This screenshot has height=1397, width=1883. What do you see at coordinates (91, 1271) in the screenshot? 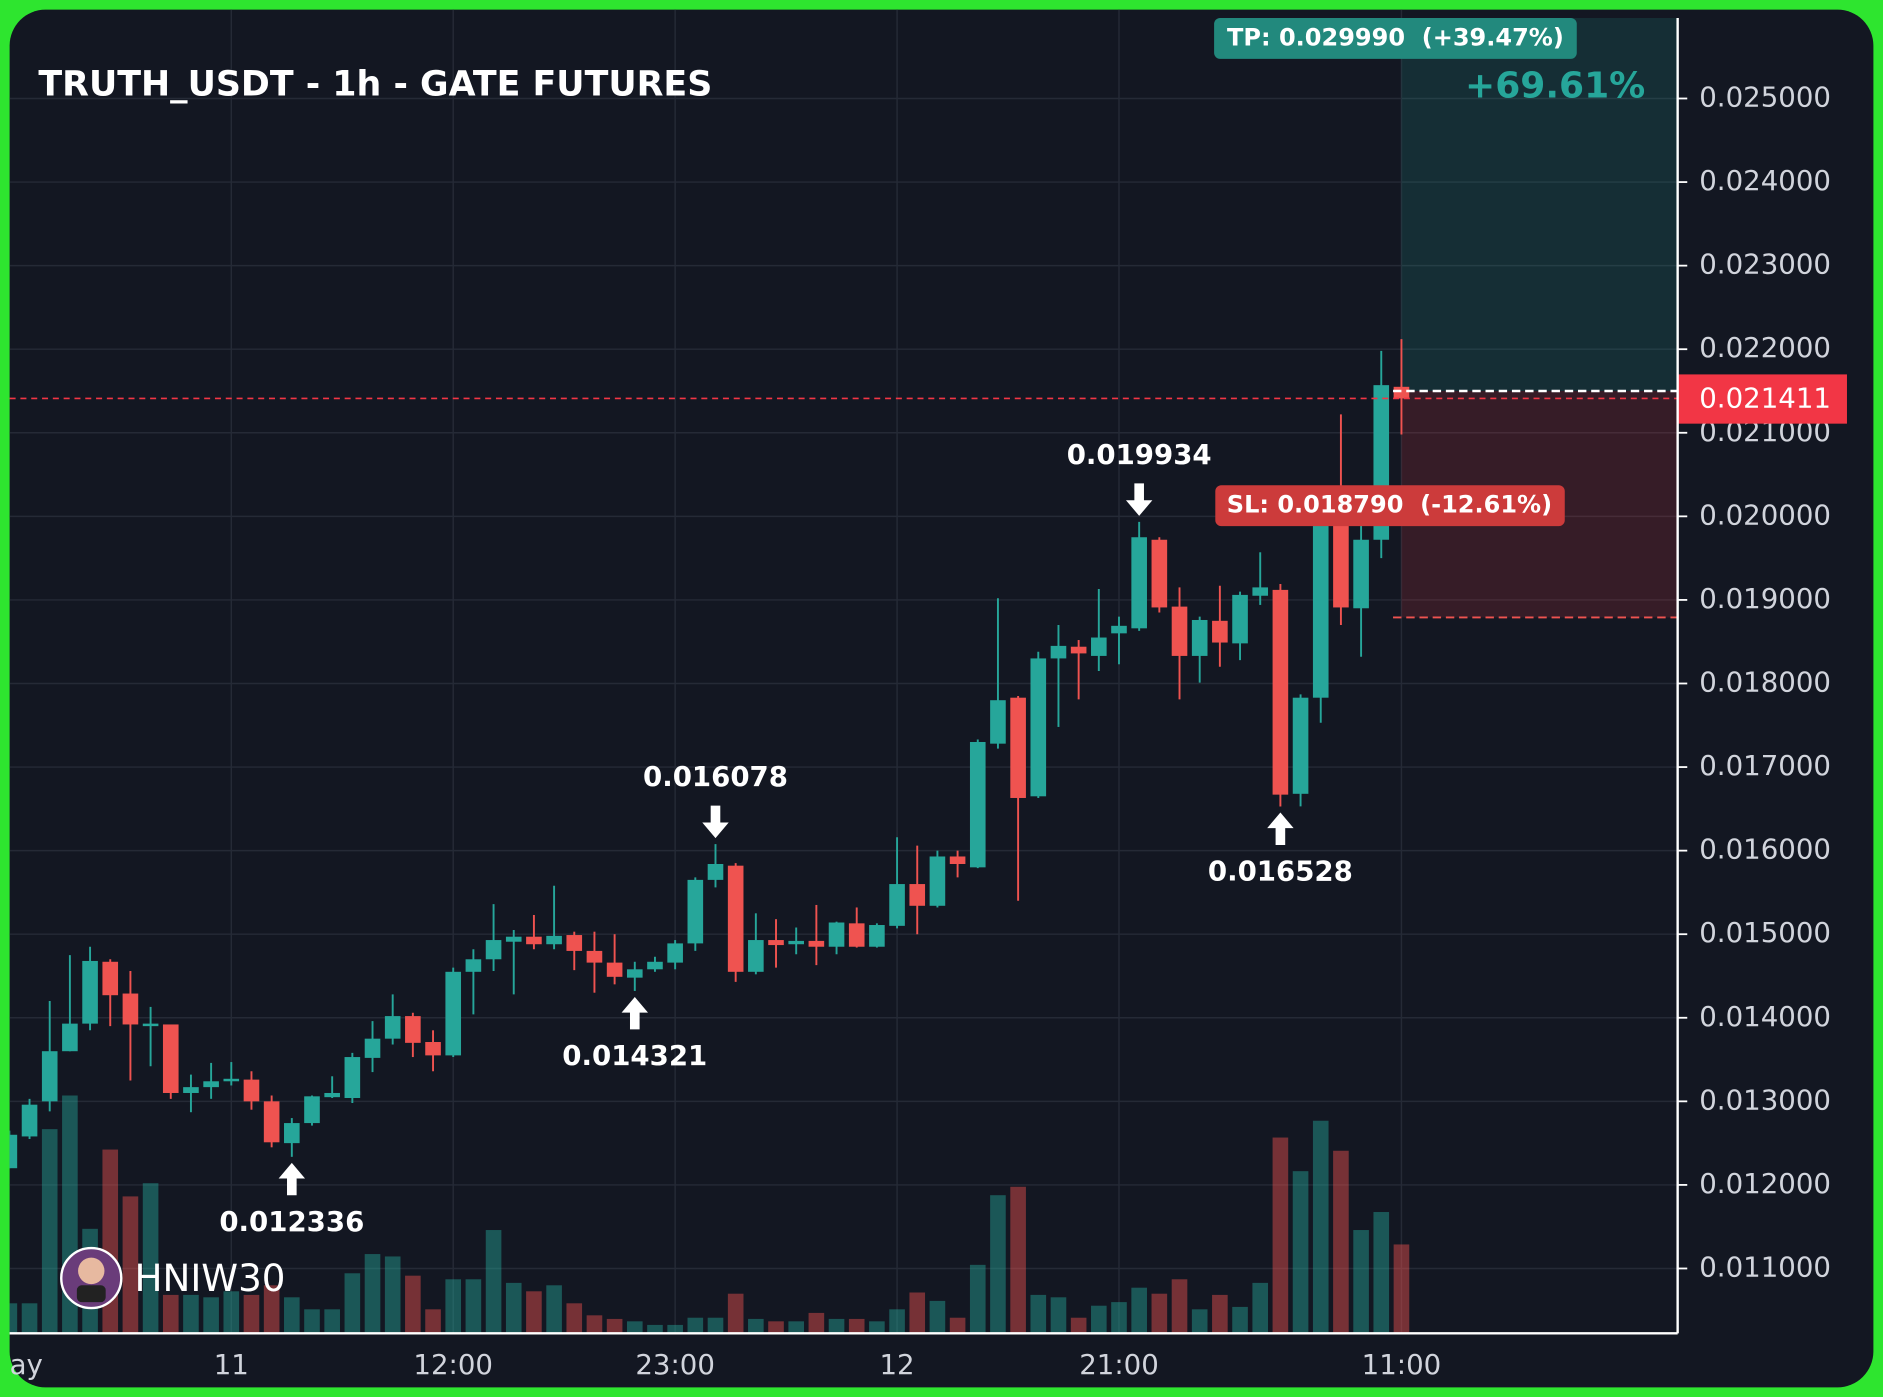
I see `watermark-avatar-face` at bounding box center [91, 1271].